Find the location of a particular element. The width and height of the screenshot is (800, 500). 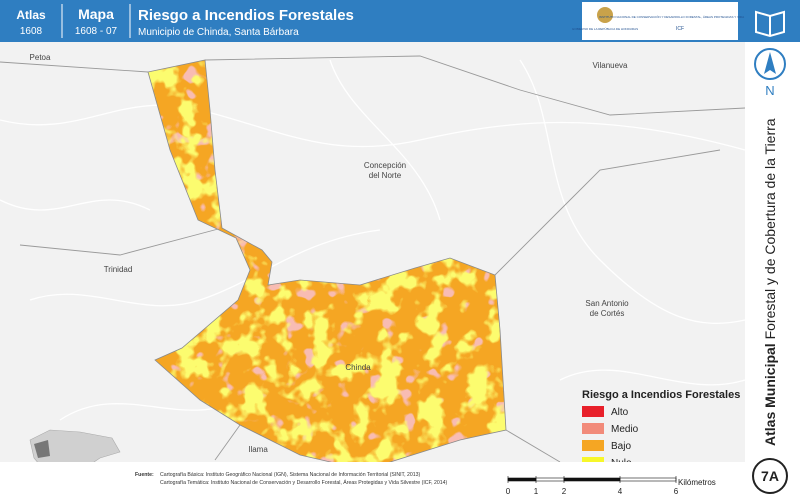

place-label: Concepción del Norte is located at coordinates (385, 170).